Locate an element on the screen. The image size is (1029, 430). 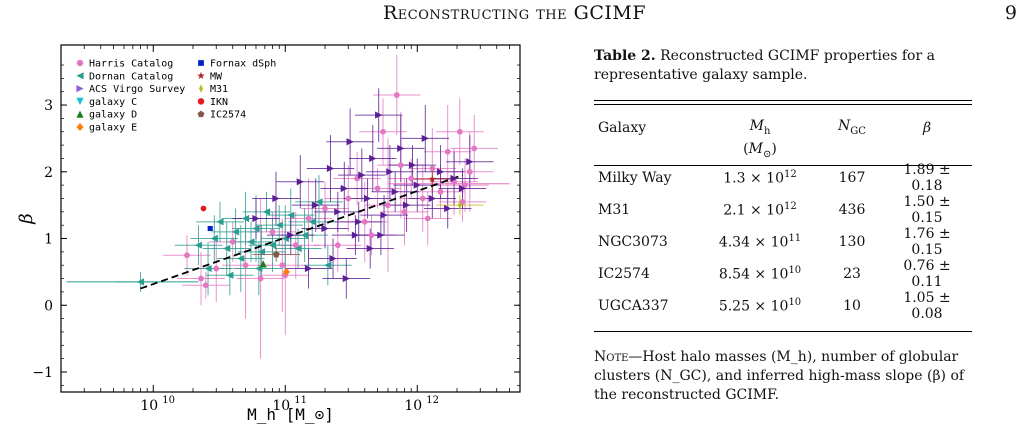
cell-mh-mantissa: 4.34 is located at coordinates (734, 242).